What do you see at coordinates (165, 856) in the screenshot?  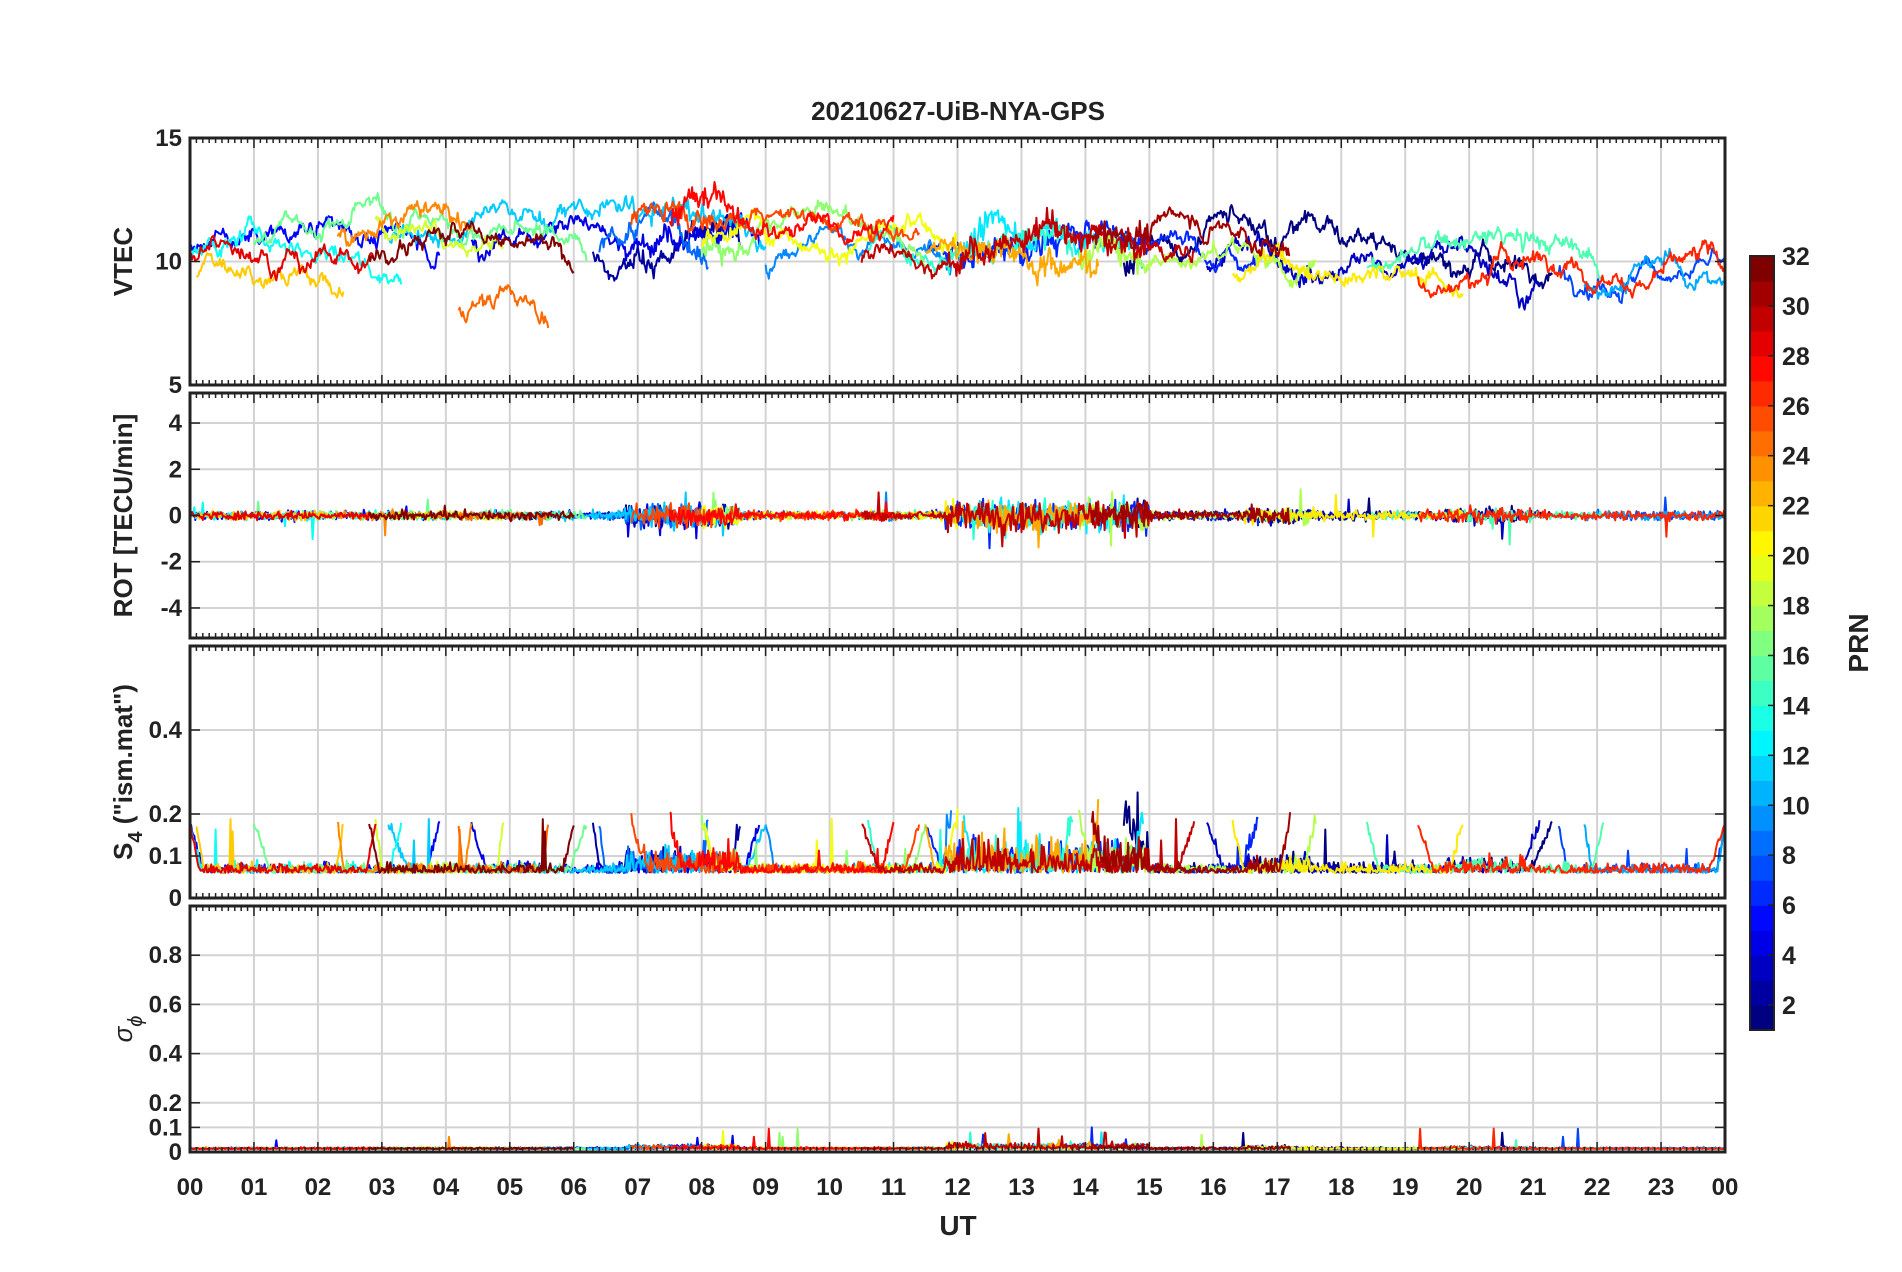 I see `s4-ytick-label: 0.1` at bounding box center [165, 856].